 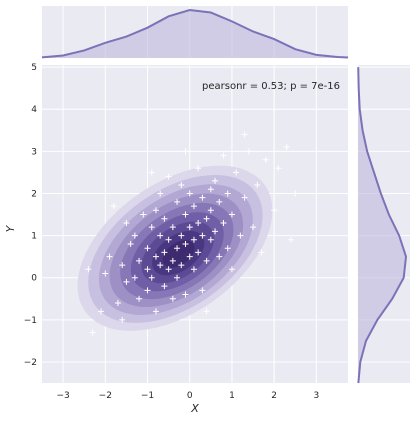 I want to click on right-kde-fill, so click(x=382, y=225).